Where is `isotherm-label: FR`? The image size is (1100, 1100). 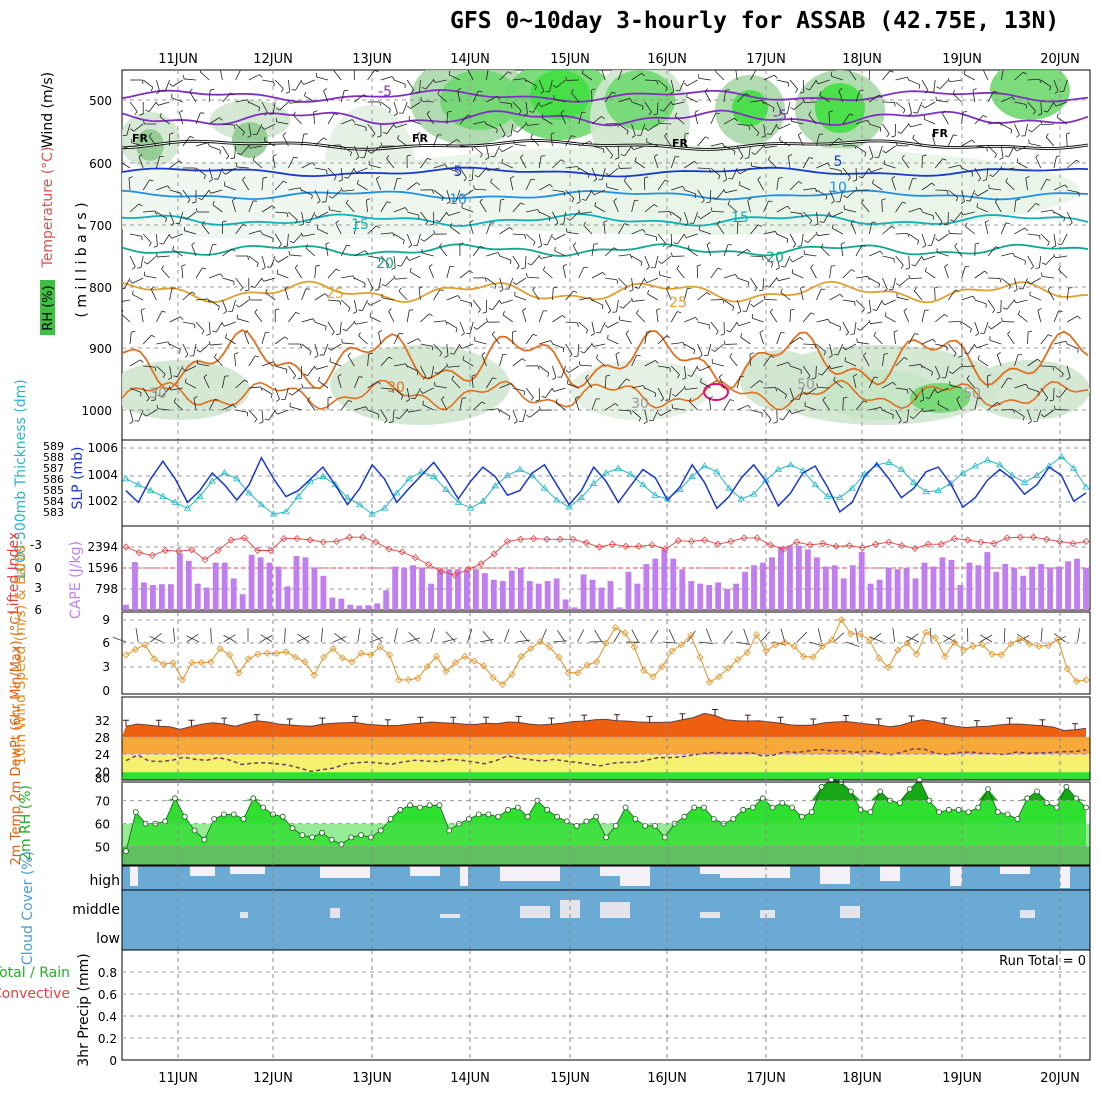 isotherm-label: FR is located at coordinates (420, 138).